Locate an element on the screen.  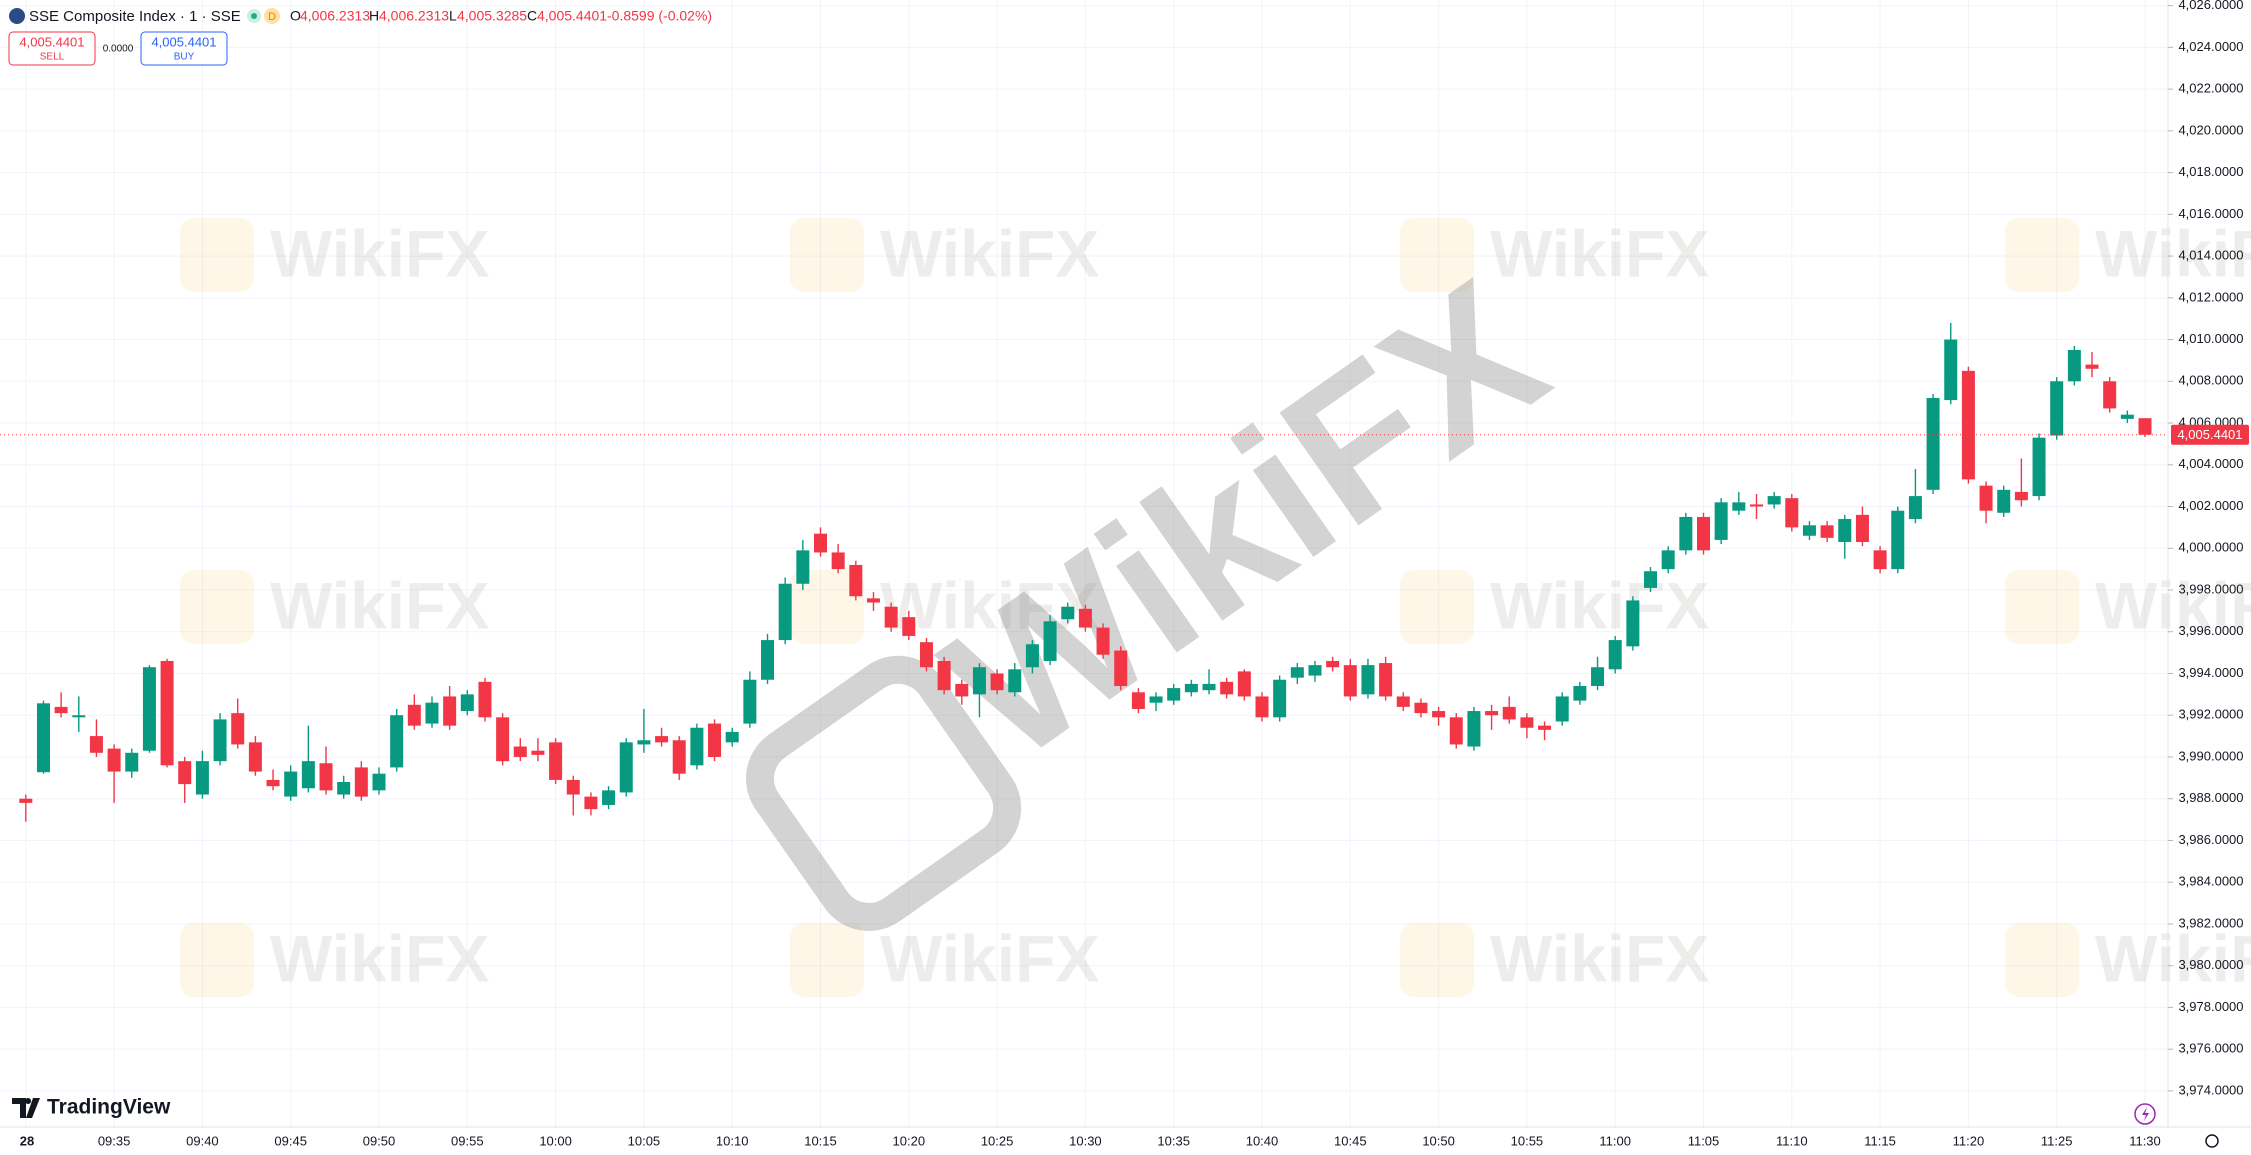
y-tick-label: 3,982.0000 is located at coordinates (2210, 922).